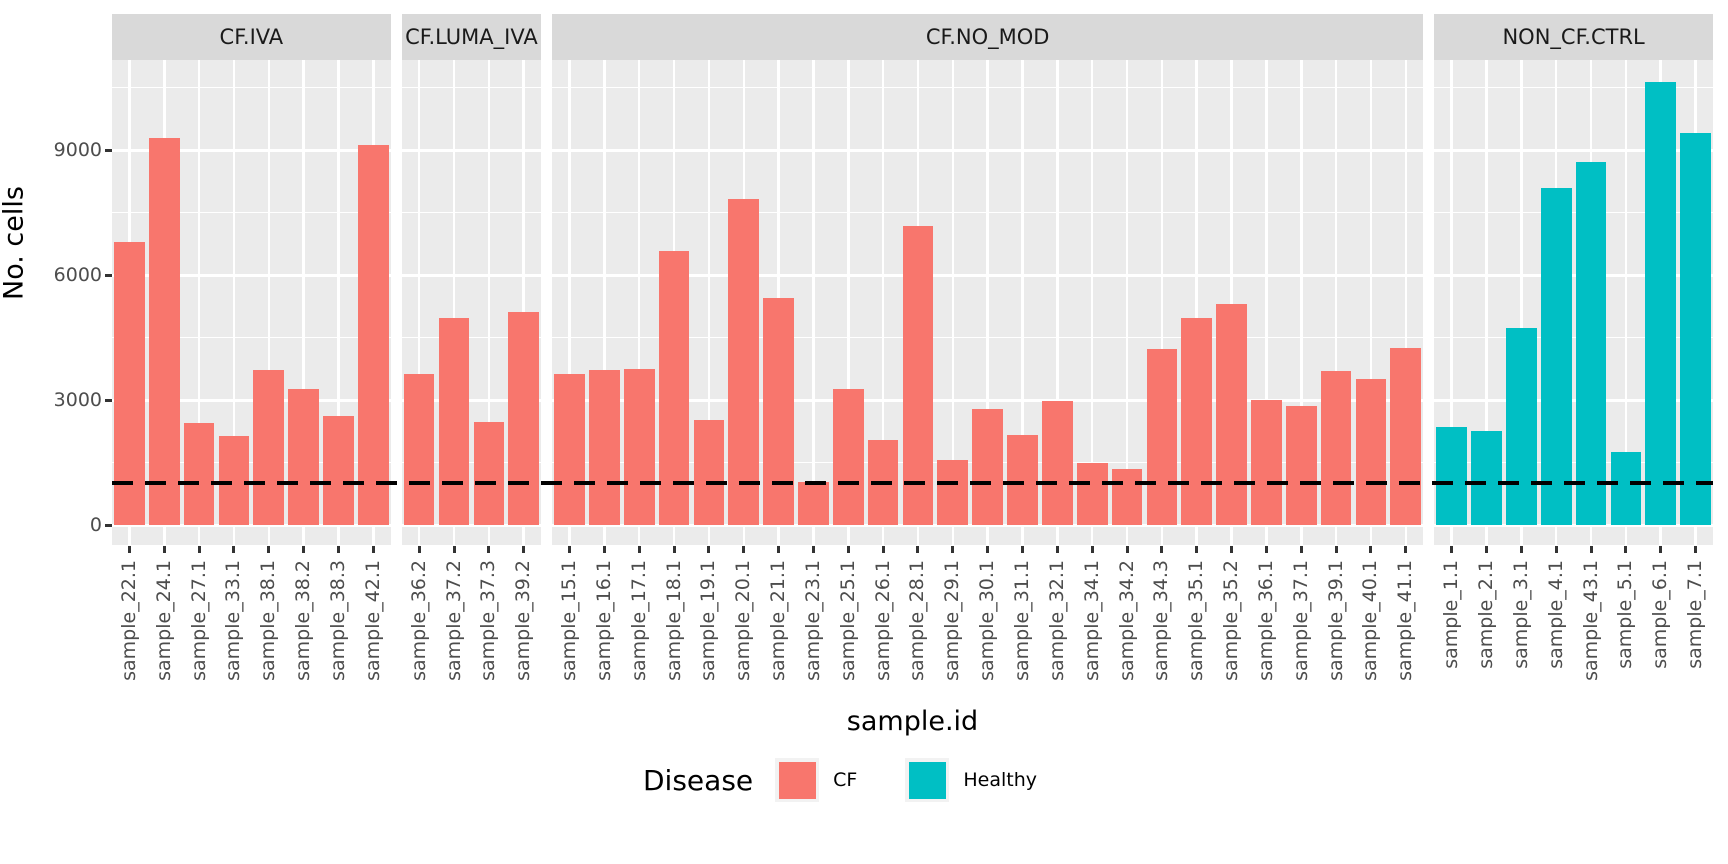  I want to click on x-tick-label-cell: sample_34.3, so click(1161, 635).